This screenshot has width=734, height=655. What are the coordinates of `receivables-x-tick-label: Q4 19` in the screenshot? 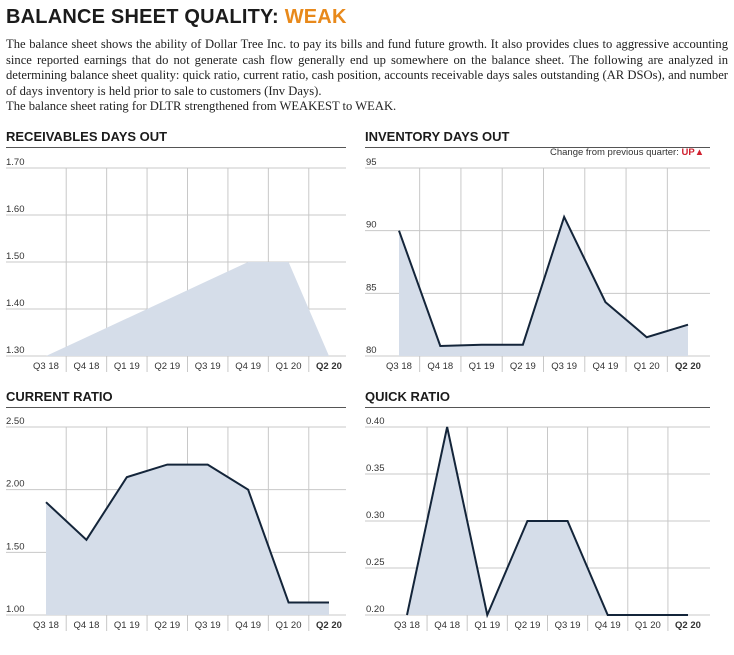 It's located at (248, 366).